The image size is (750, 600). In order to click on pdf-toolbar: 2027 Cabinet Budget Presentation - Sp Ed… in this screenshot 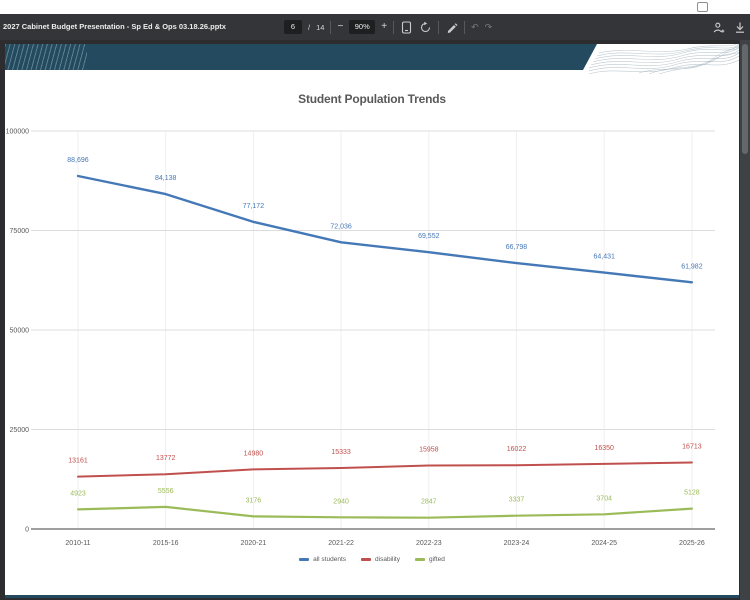, I will do `click(375, 27)`.